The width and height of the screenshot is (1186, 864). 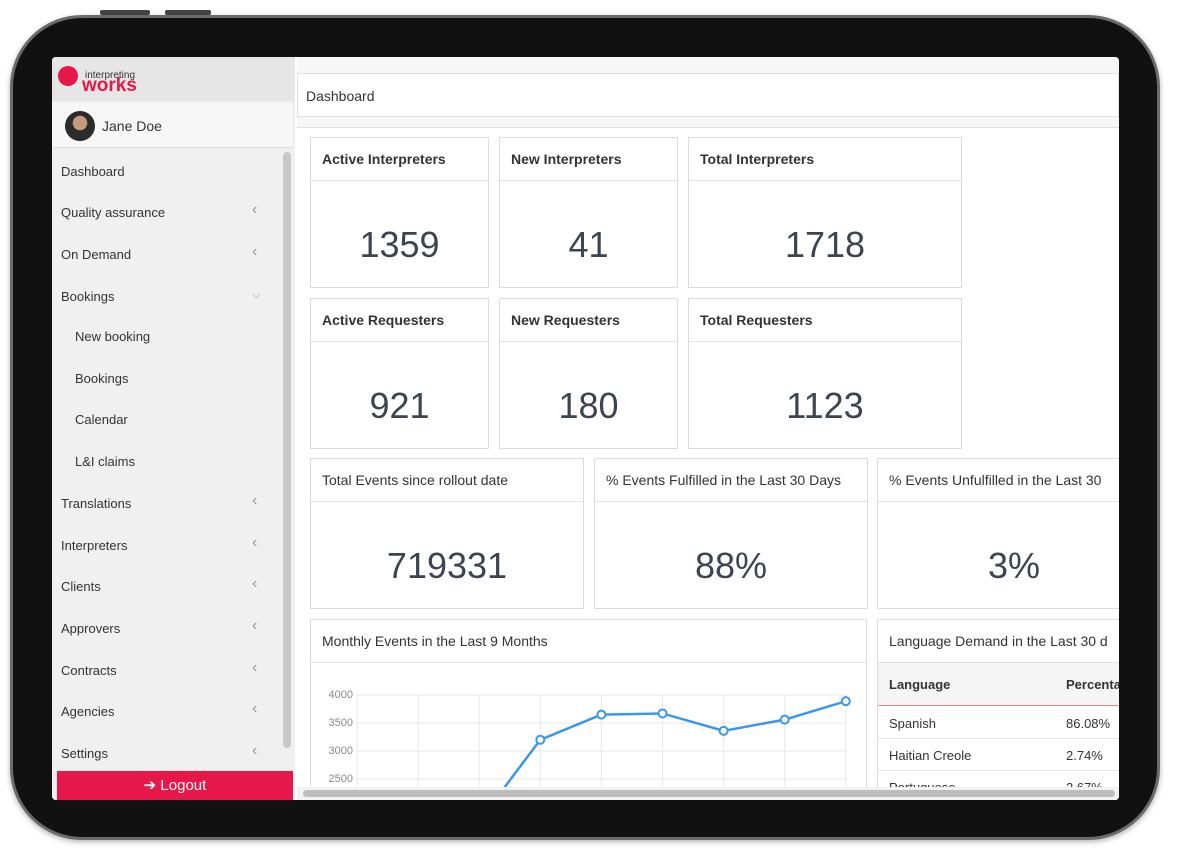 I want to click on menu-item: Translations ‹, so click(x=166, y=503).